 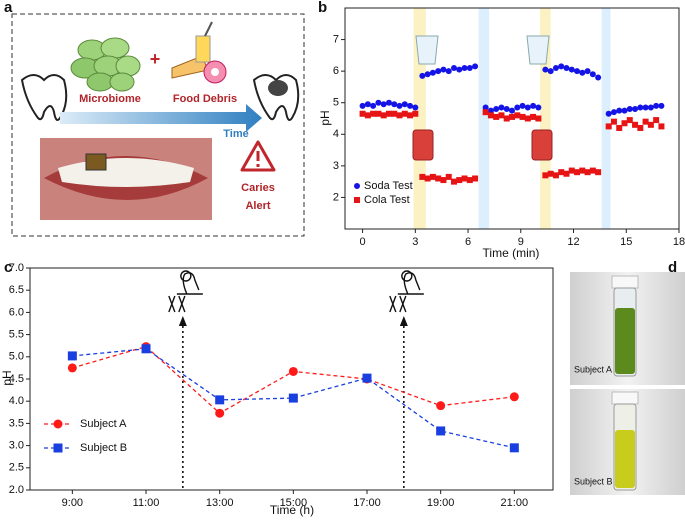 What do you see at coordinates (627, 377) in the screenshot?
I see `panel-d: d Subject A Subject B` at bounding box center [627, 377].